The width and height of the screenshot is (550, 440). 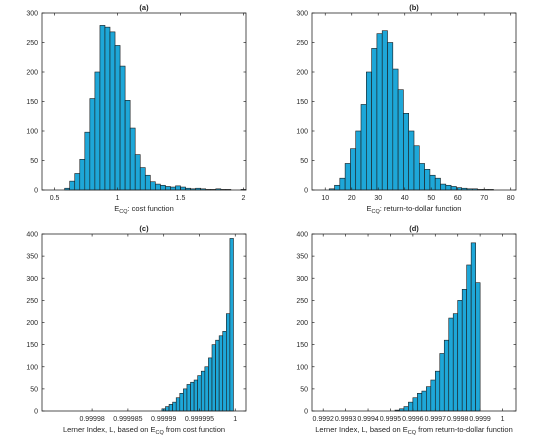 What do you see at coordinates (160, 433) in the screenshot?
I see `x-axis-label-sub-c: CQ` at bounding box center [160, 433].